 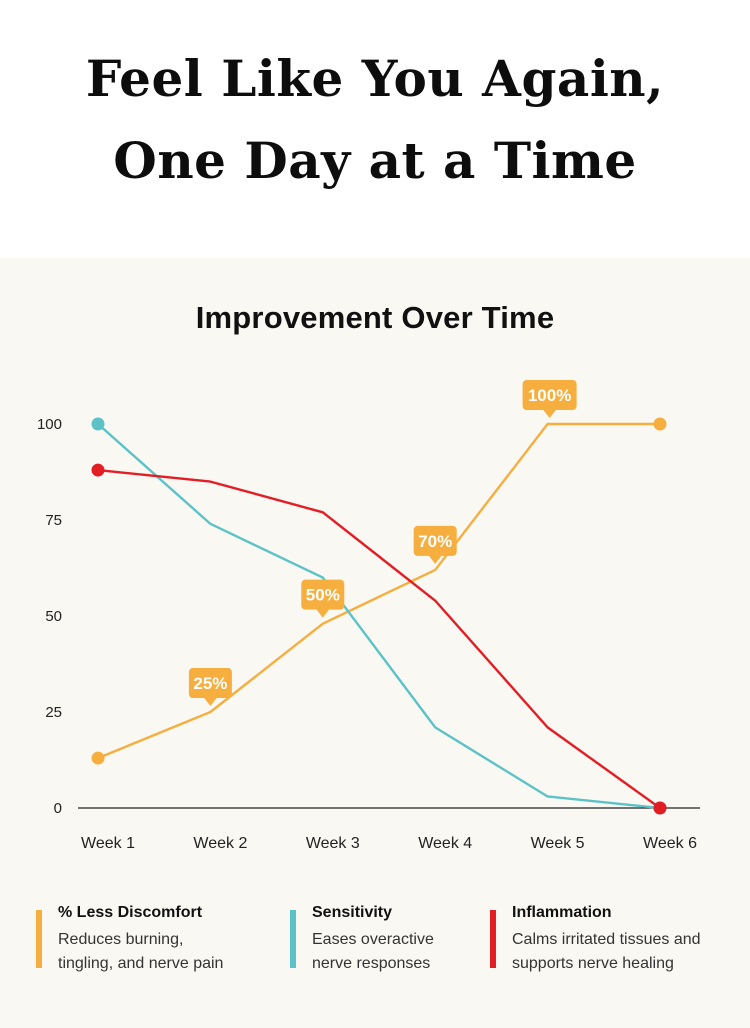 I want to click on legend-title-inflammation: Inflammation, so click(x=562, y=912).